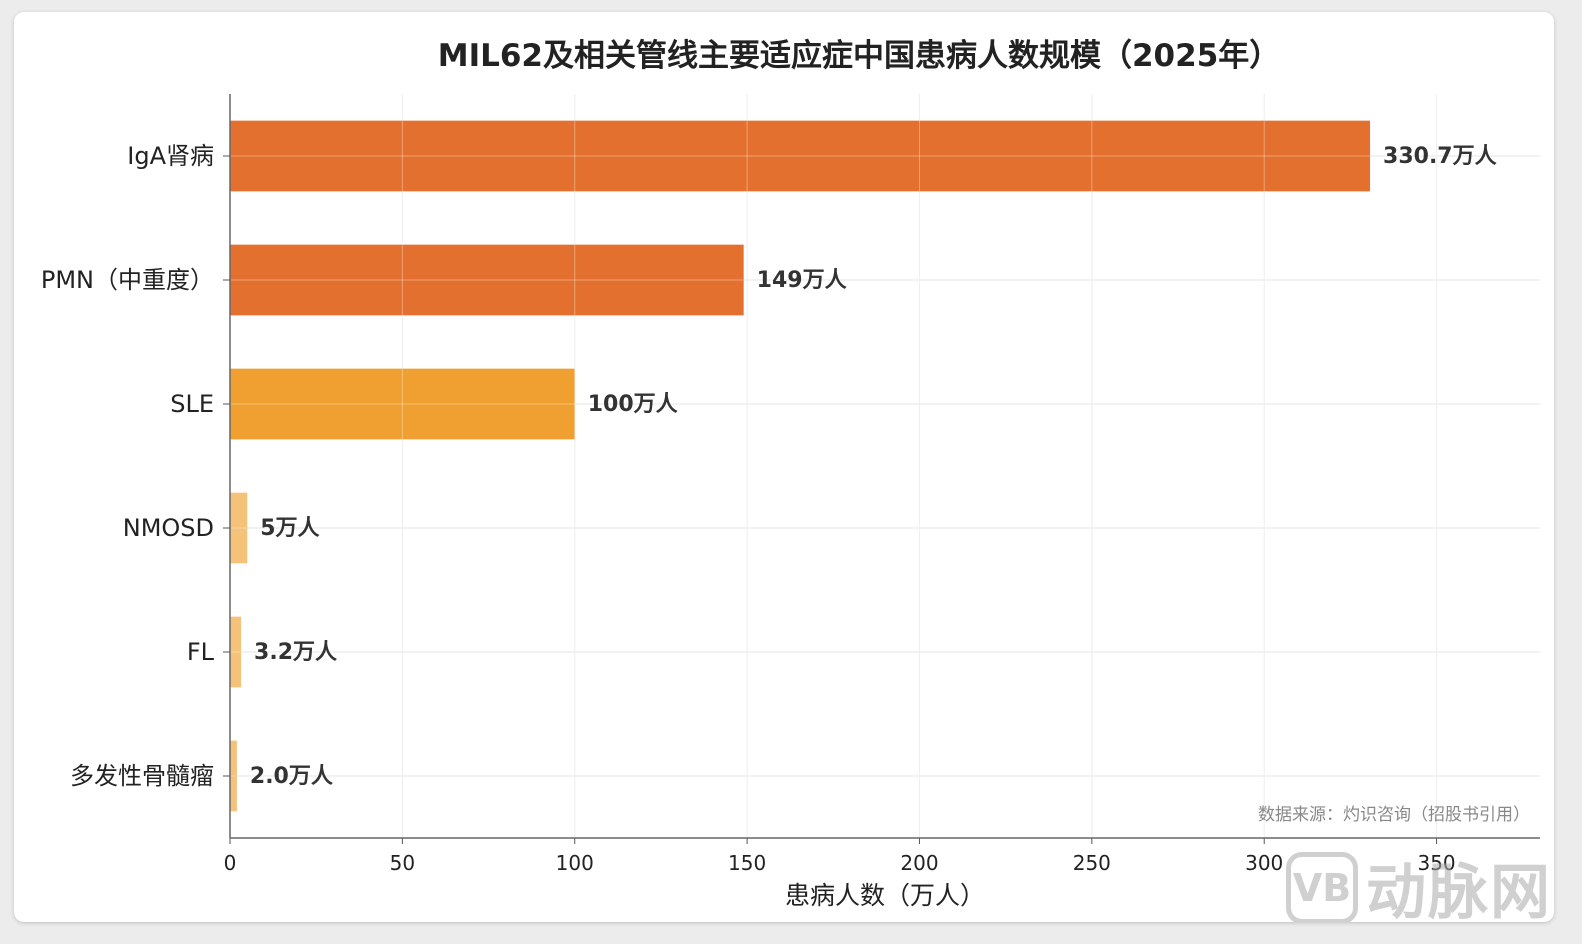 This screenshot has width=1582, height=944. Describe the element at coordinates (170, 156) in the screenshot. I see `category-label: IgA肾病` at that location.